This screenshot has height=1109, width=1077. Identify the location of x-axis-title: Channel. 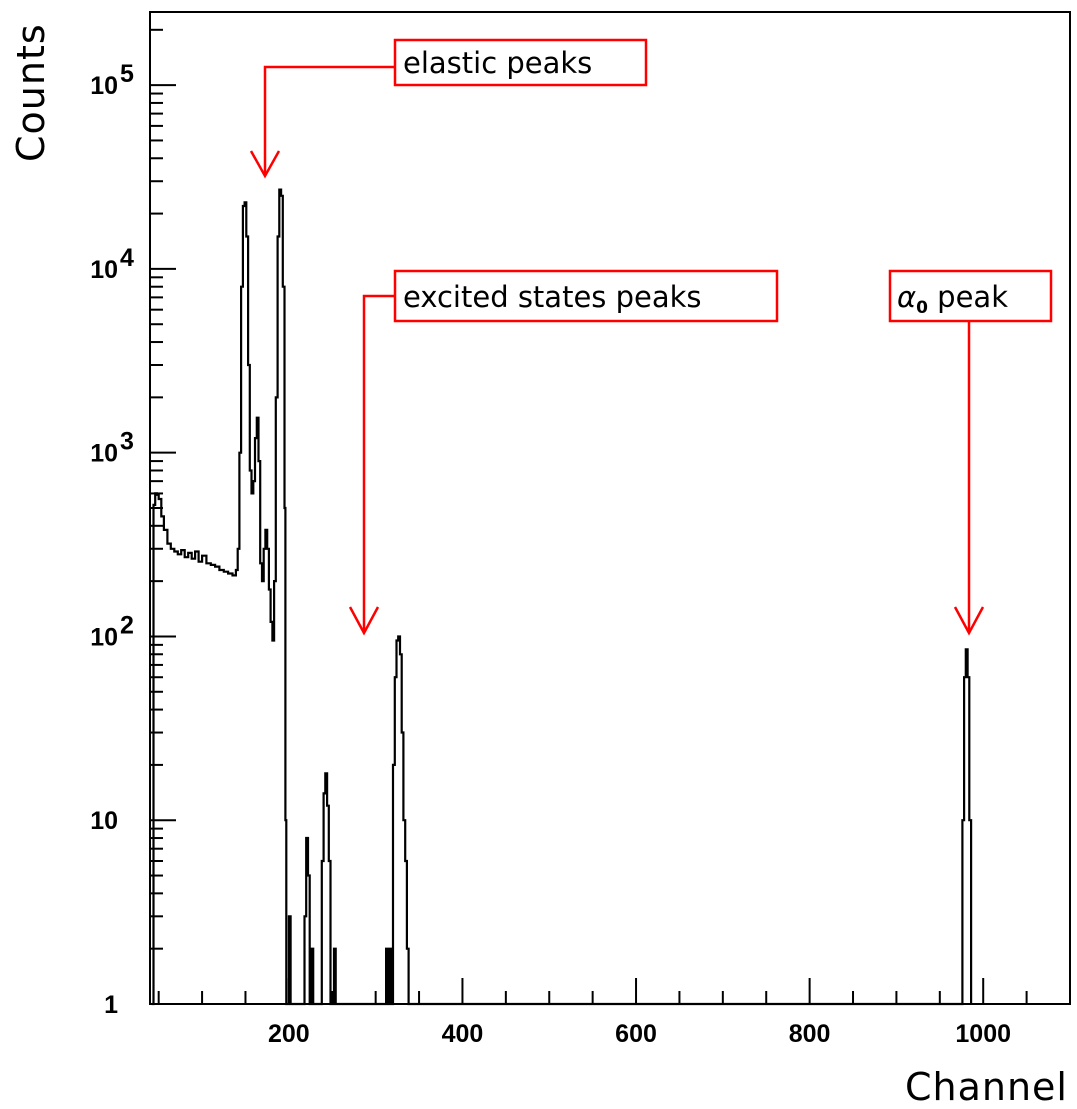
(986, 1087).